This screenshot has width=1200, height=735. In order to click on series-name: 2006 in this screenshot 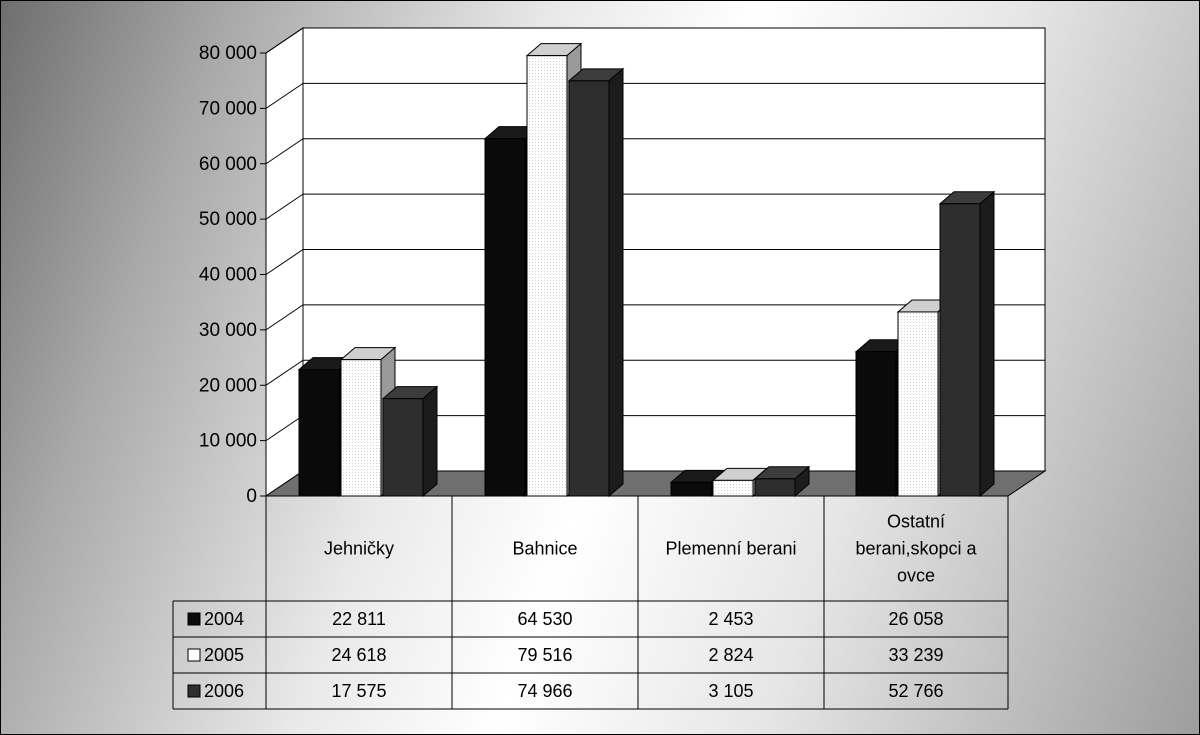, I will do `click(224, 691)`.